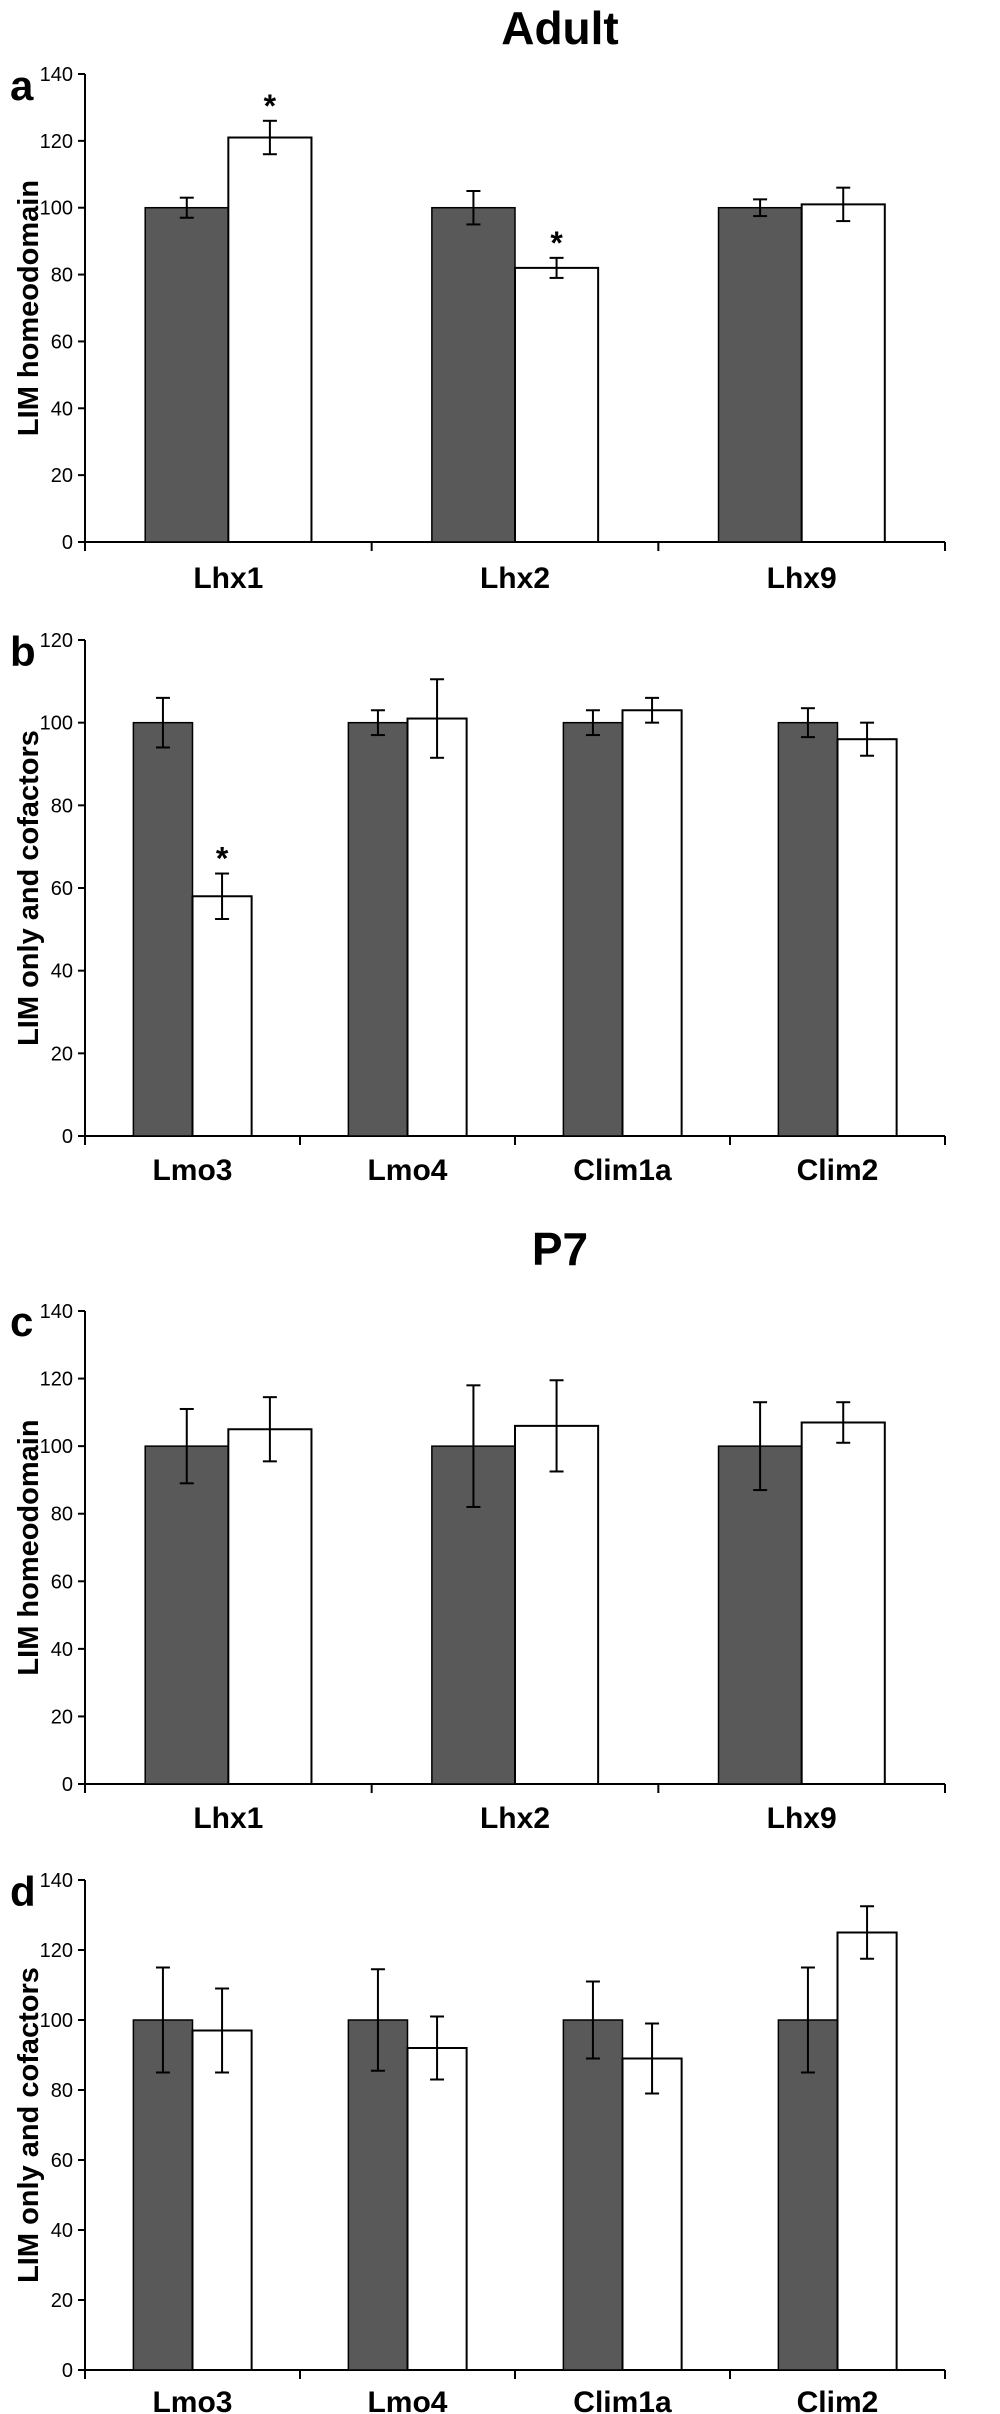 The width and height of the screenshot is (1000, 2414). Describe the element at coordinates (808, 929) in the screenshot. I see `bar-control-Clim2` at that location.